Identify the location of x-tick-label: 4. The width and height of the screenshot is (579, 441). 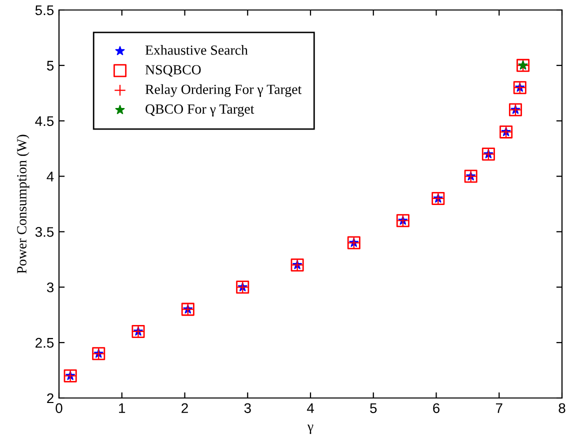
(310, 408).